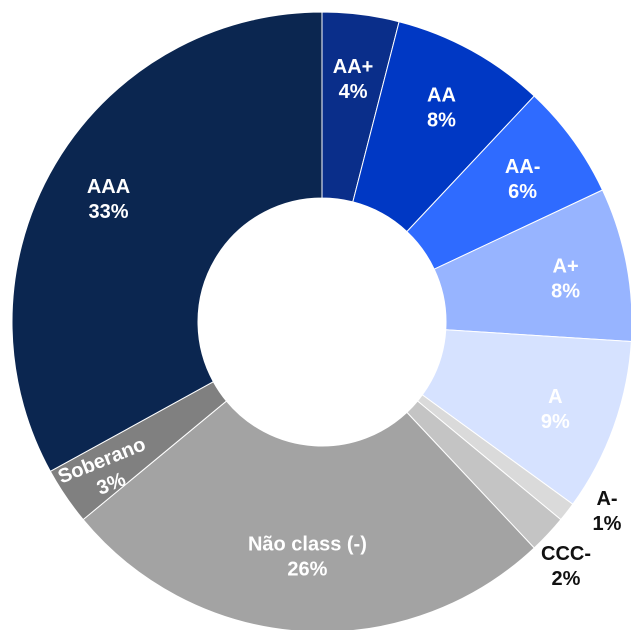  What do you see at coordinates (108, 199) in the screenshot?
I see `label-aaa: AAA 33%` at bounding box center [108, 199].